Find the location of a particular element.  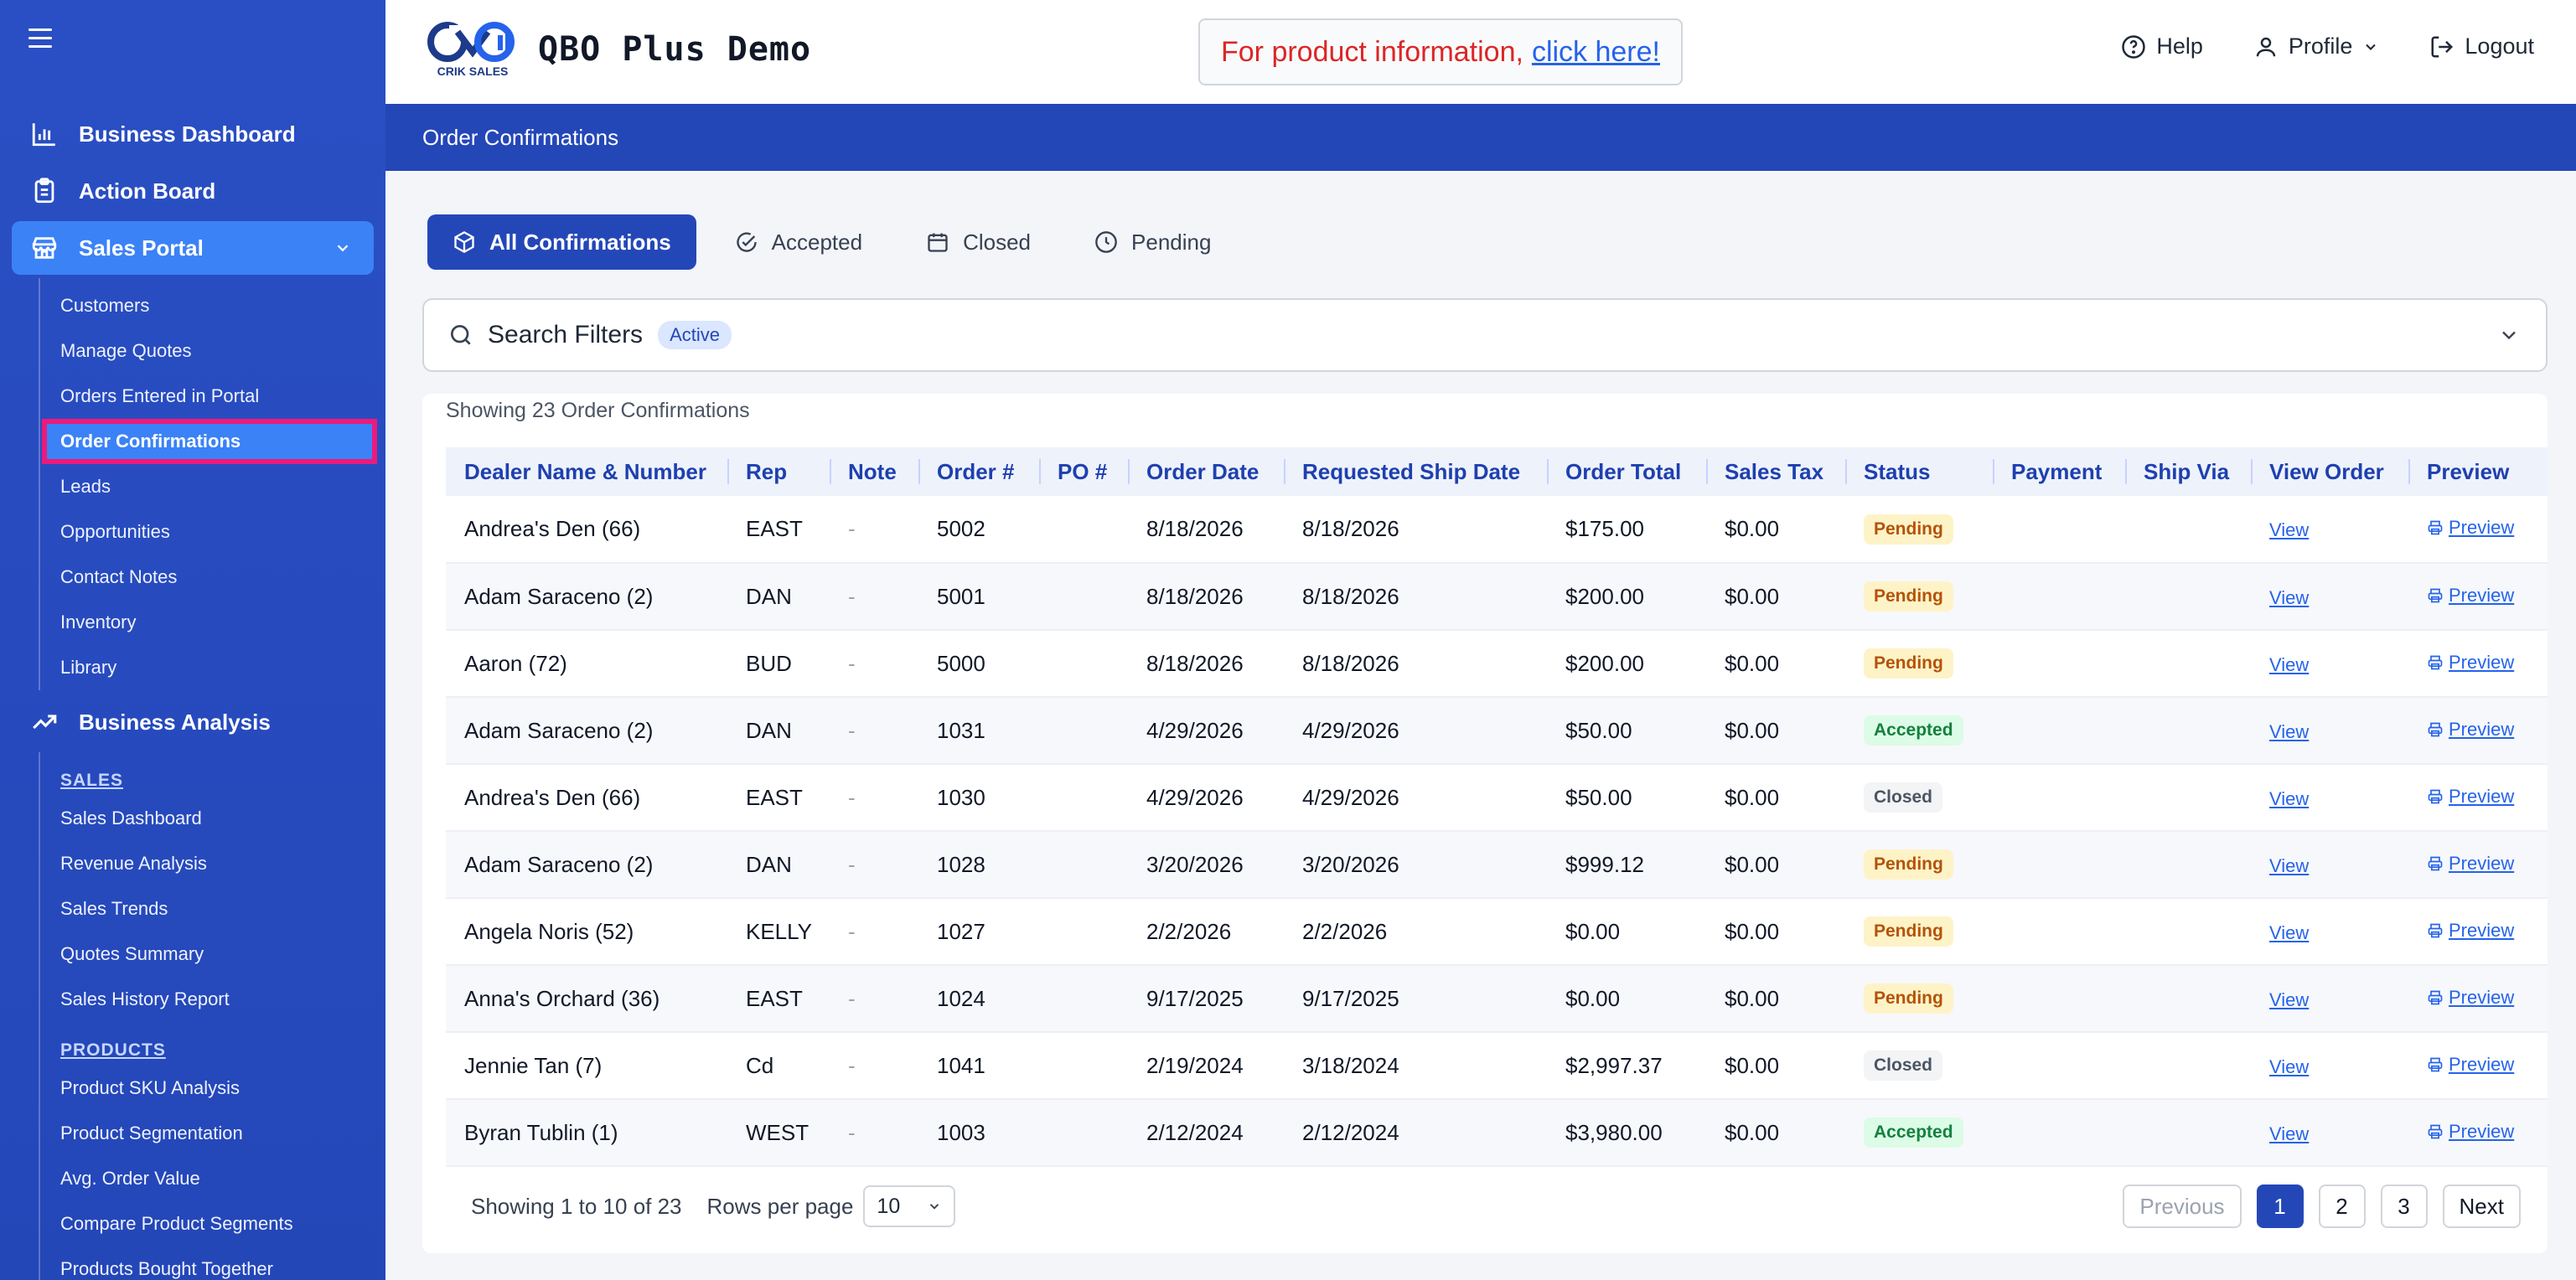

view-order-cell: View is located at coordinates (2329, 529).